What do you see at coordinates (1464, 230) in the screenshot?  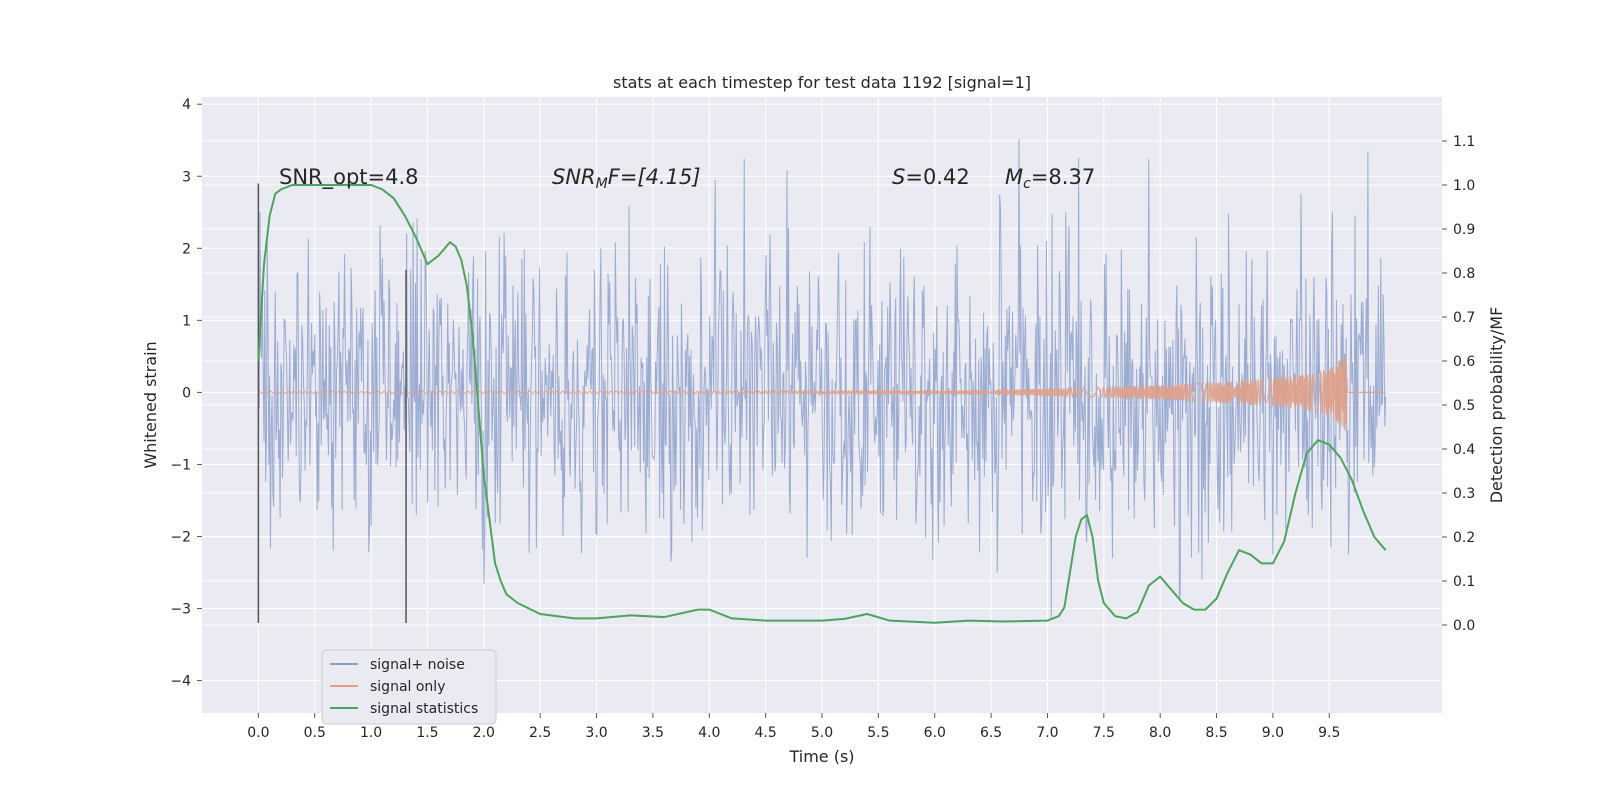 I see `y-right-tick-label: 0.9` at bounding box center [1464, 230].